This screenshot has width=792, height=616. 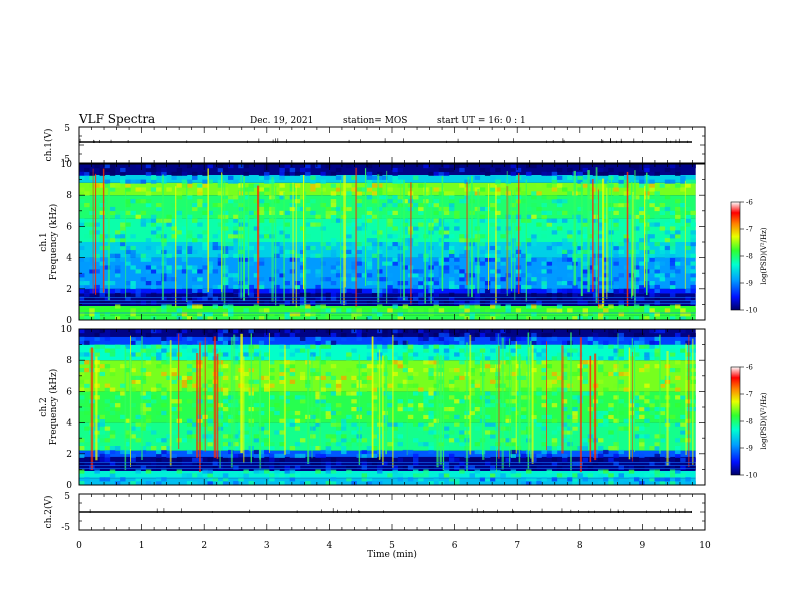 I want to click on date-label: Dec. 19, 2021, so click(x=281, y=121).